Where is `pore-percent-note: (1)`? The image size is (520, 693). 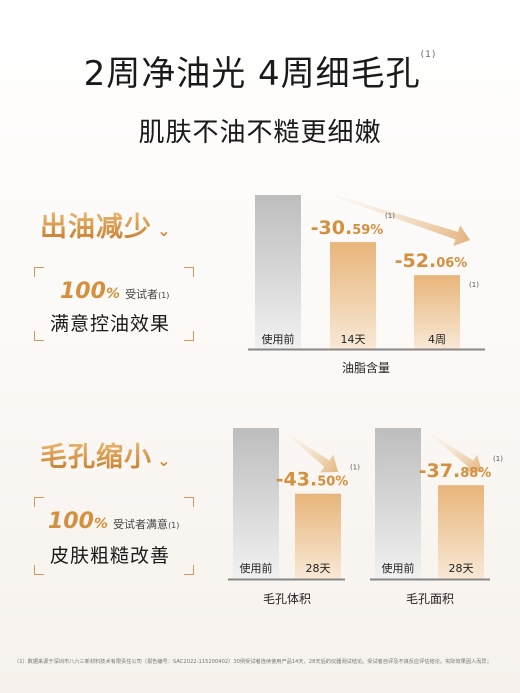
pore-percent-note: (1) is located at coordinates (174, 525).